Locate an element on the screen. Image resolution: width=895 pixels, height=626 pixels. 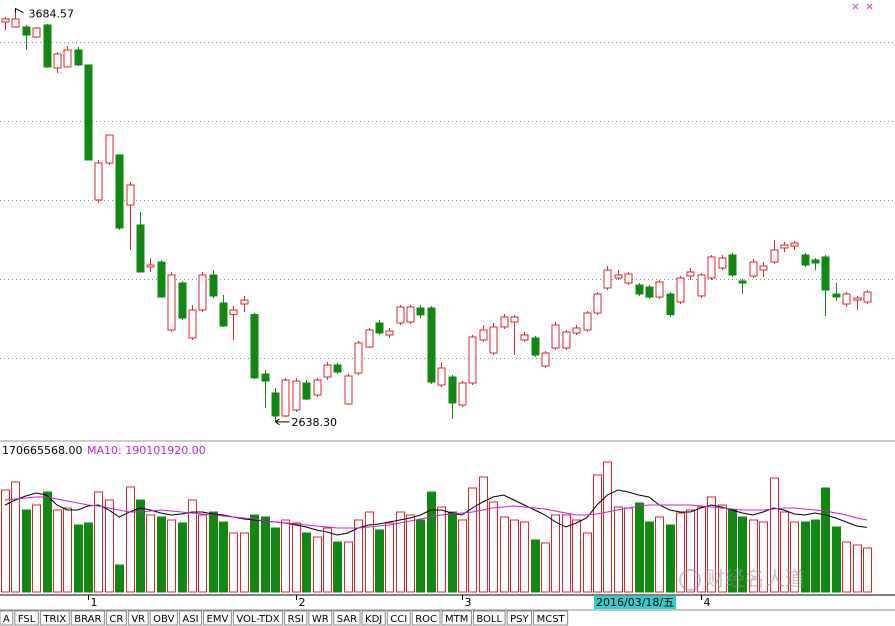
window-controls is located at coordinates (862, 6).